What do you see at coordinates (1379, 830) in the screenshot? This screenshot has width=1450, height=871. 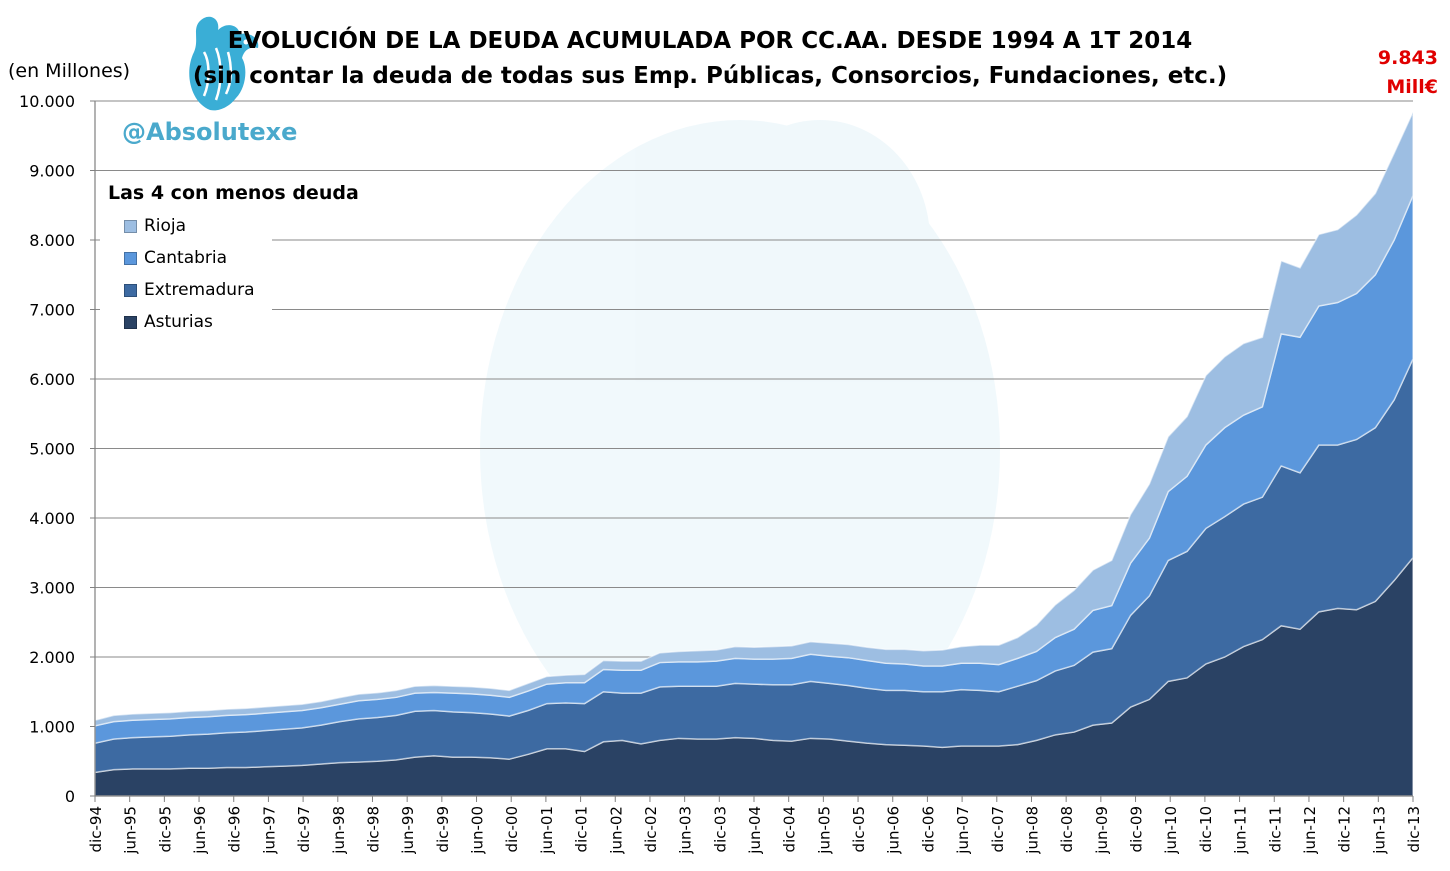 I see `x-tick-label: jun-13` at bounding box center [1379, 830].